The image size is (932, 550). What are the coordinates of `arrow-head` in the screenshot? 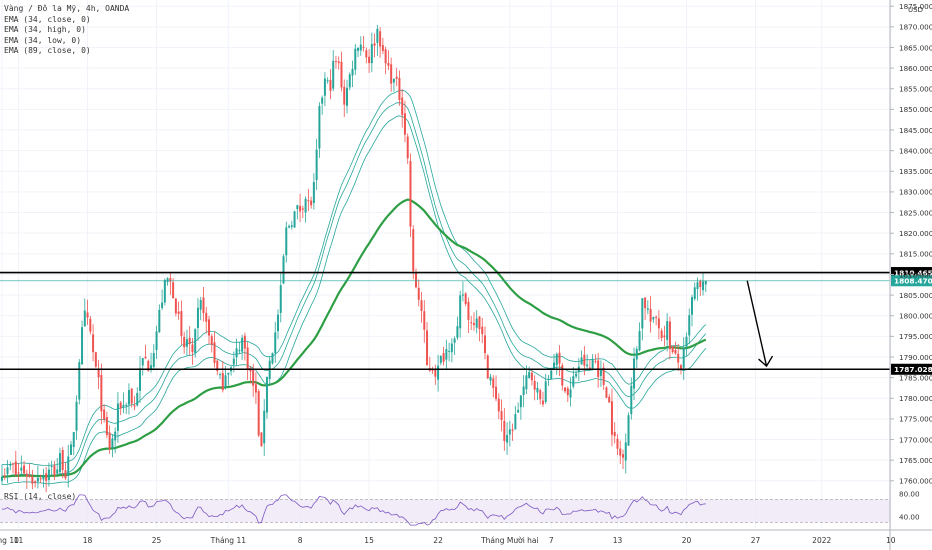 It's located at (766, 361).